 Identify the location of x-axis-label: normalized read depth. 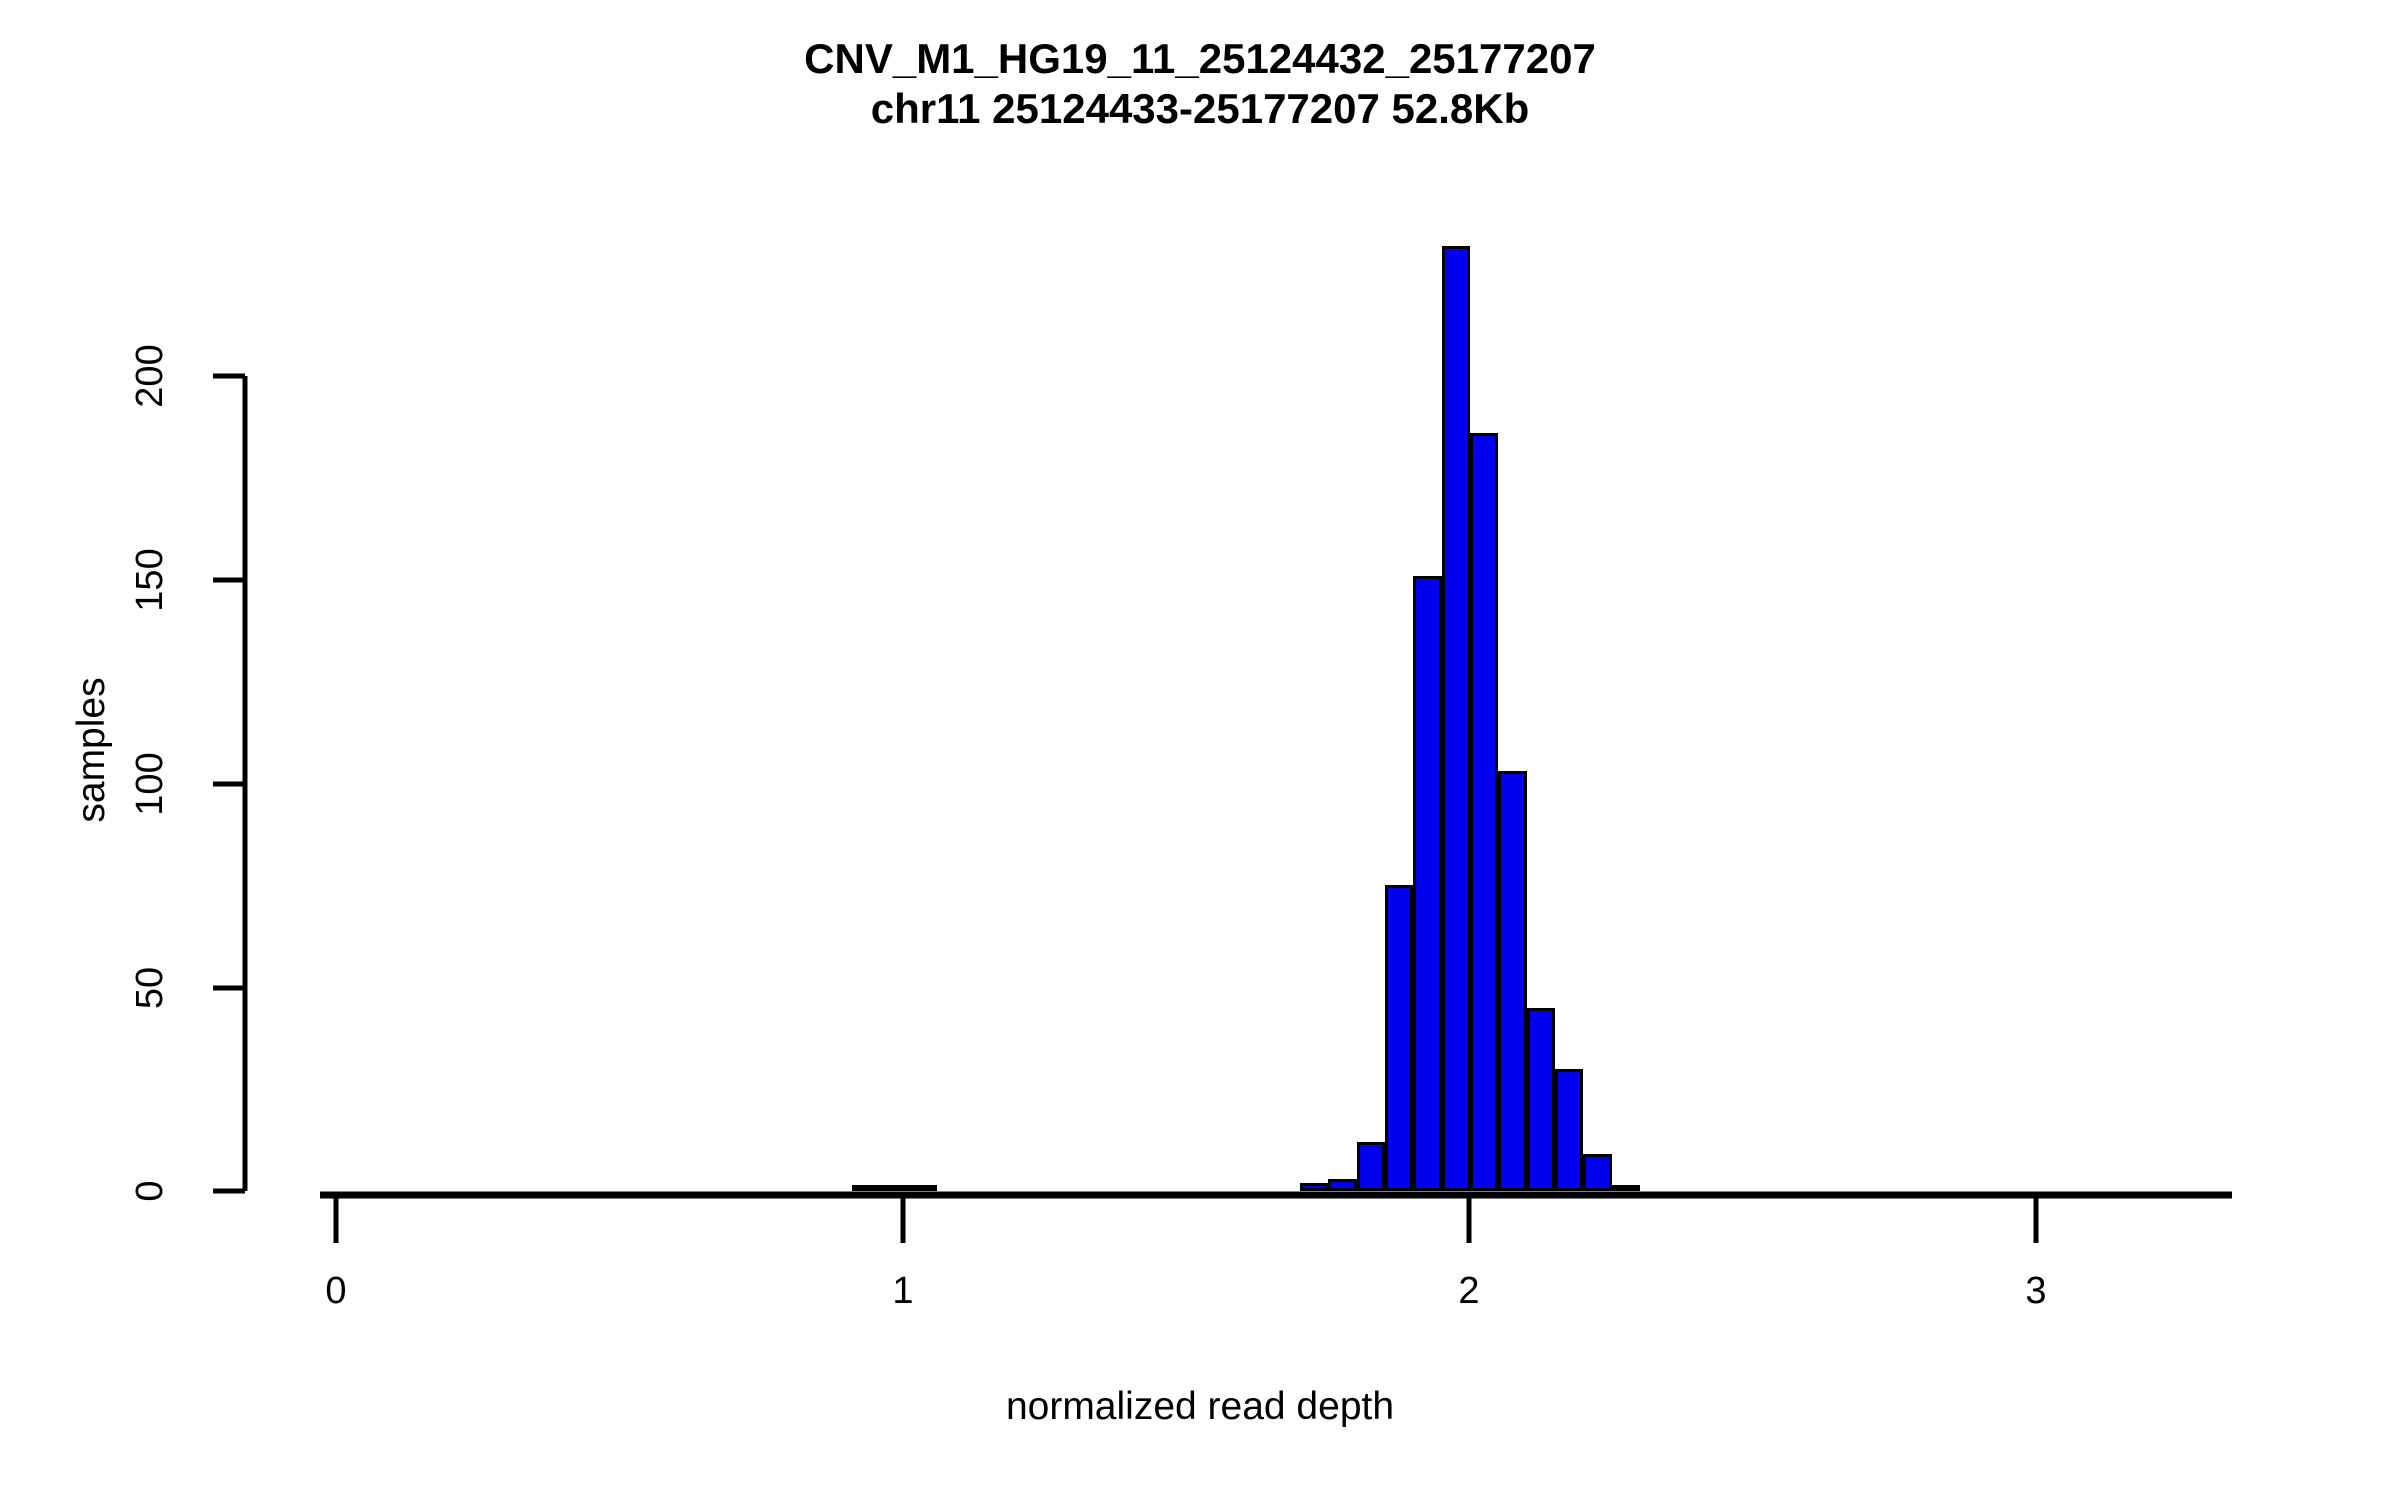
(1200, 1406).